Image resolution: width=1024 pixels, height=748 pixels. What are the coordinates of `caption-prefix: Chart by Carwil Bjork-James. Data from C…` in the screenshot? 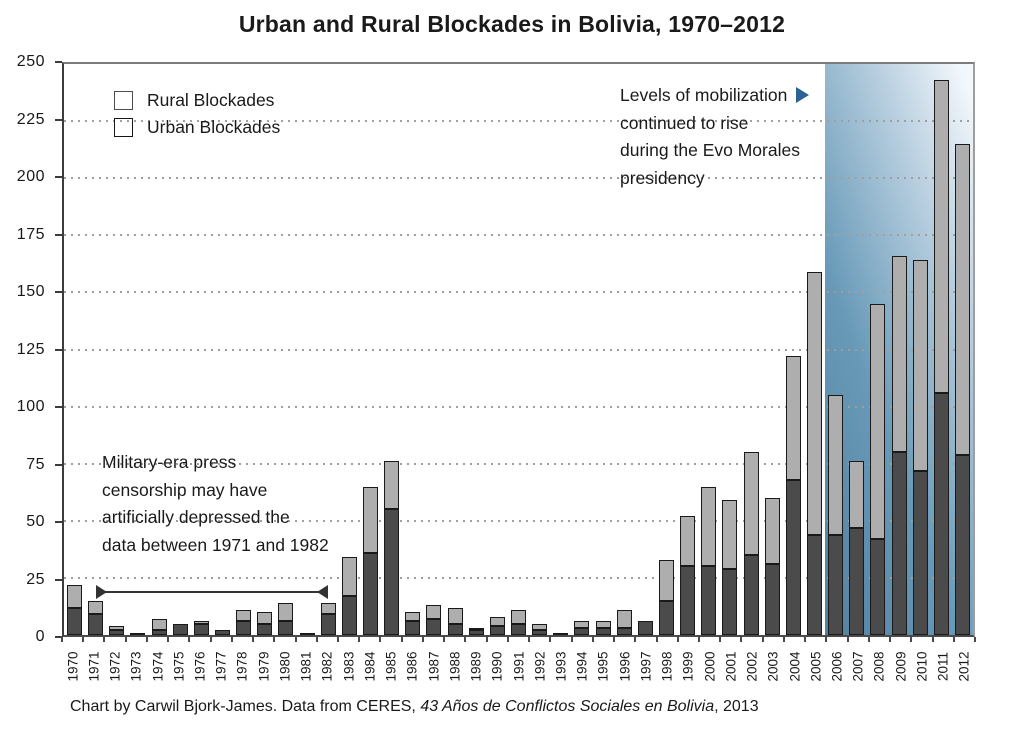 It's located at (245, 706).